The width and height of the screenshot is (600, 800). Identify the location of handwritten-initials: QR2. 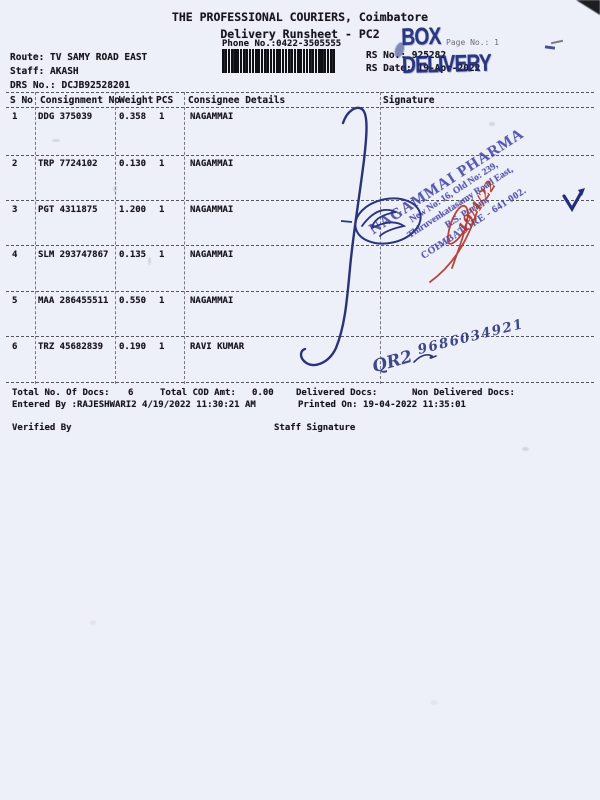
(392, 362).